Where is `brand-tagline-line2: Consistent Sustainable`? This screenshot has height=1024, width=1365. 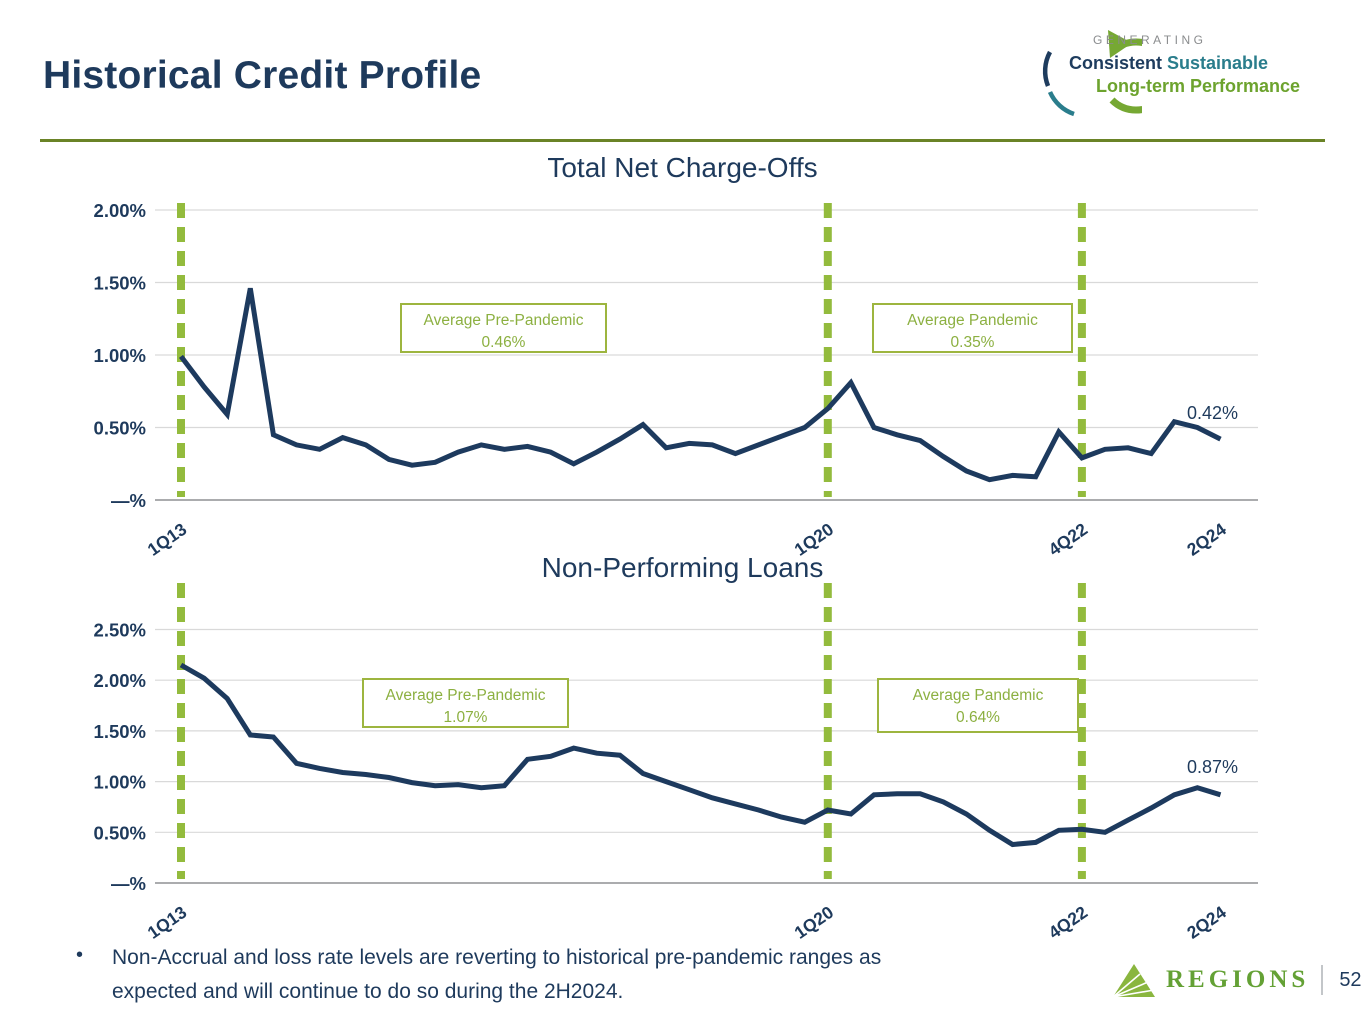 brand-tagline-line2: Consistent Sustainable is located at coordinates (1168, 63).